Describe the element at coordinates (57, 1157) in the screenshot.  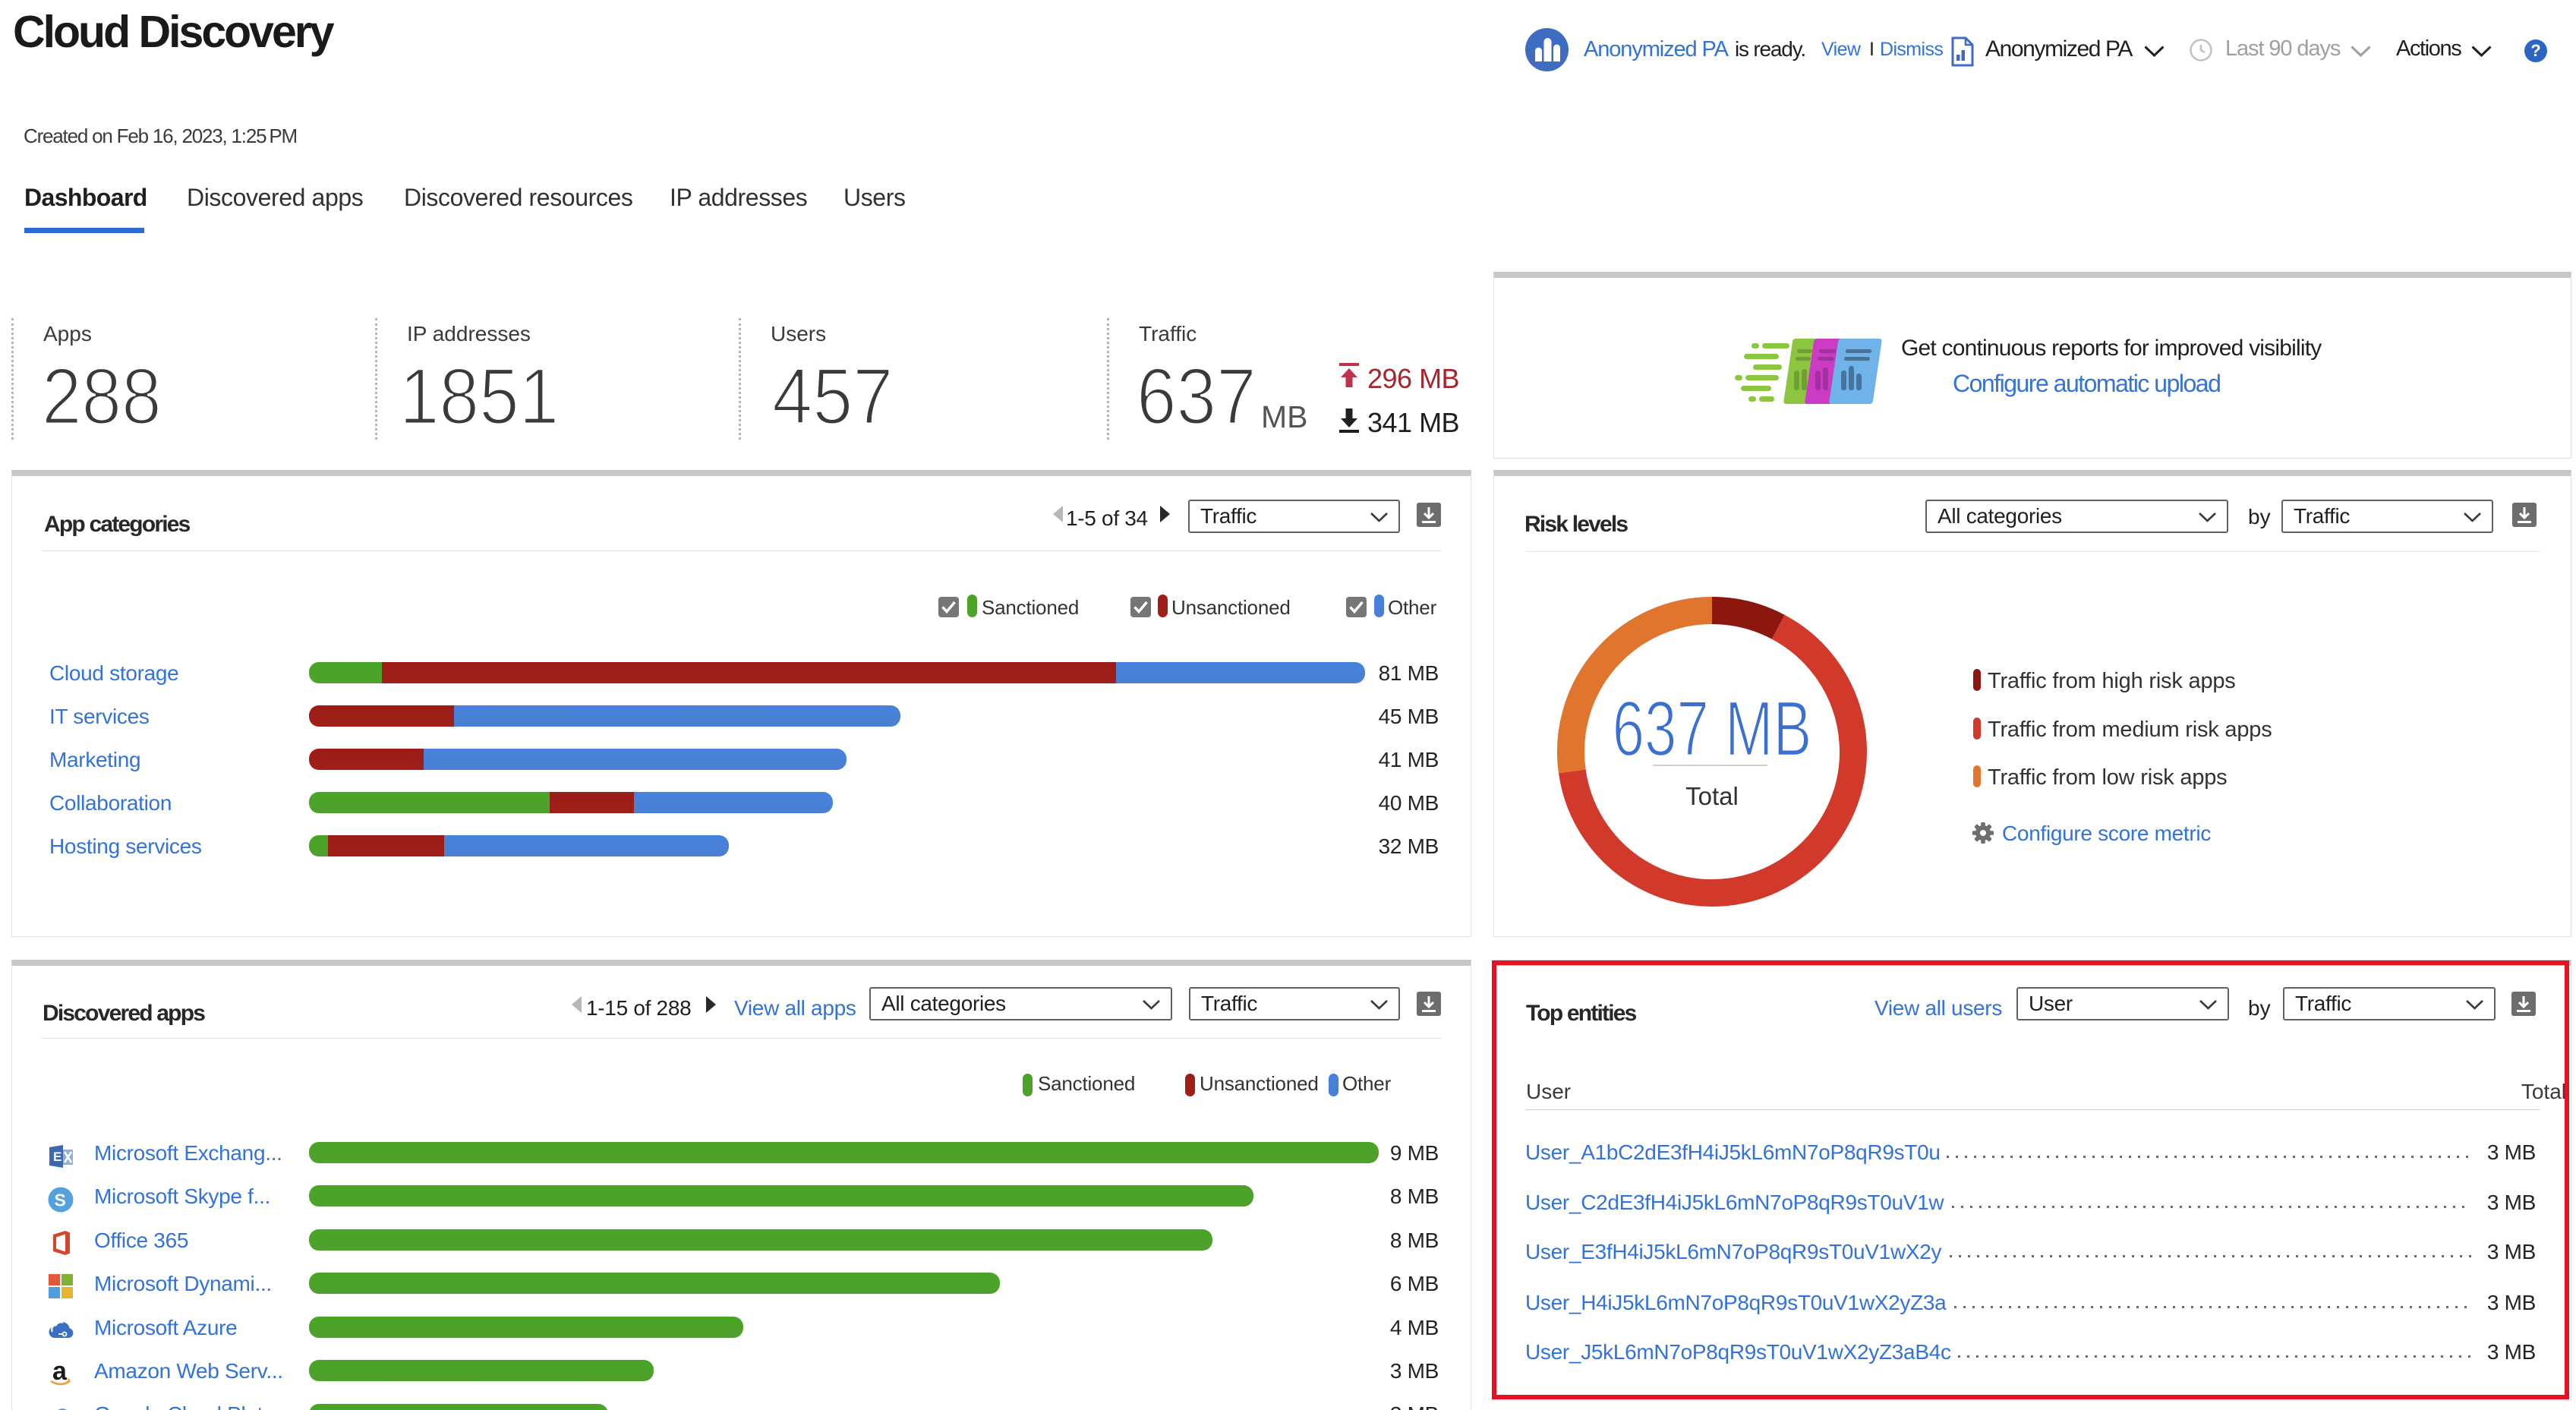
I see `svg-text: E` at that location.